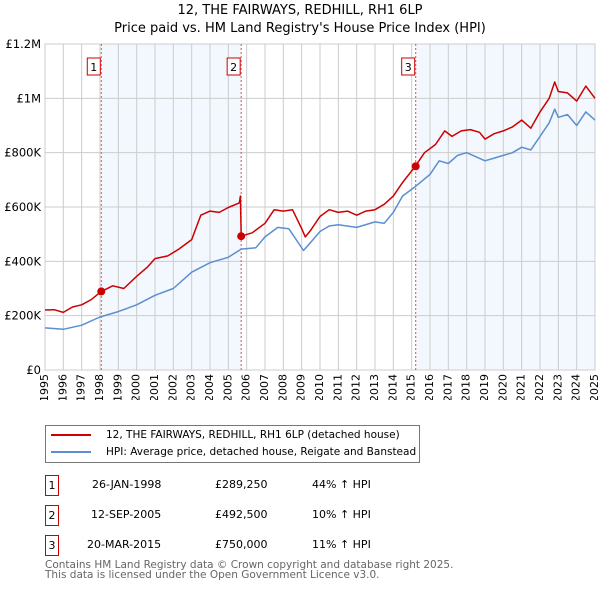 The height and width of the screenshot is (590, 600). I want to click on sale-row-1: 1 26-JAN-1998 £289,250 44% ↑ HPI, so click(255, 486).